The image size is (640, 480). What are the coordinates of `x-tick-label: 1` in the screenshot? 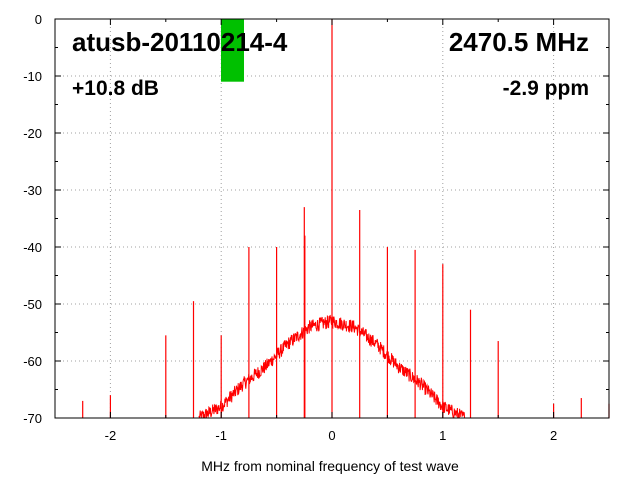 It's located at (442, 435).